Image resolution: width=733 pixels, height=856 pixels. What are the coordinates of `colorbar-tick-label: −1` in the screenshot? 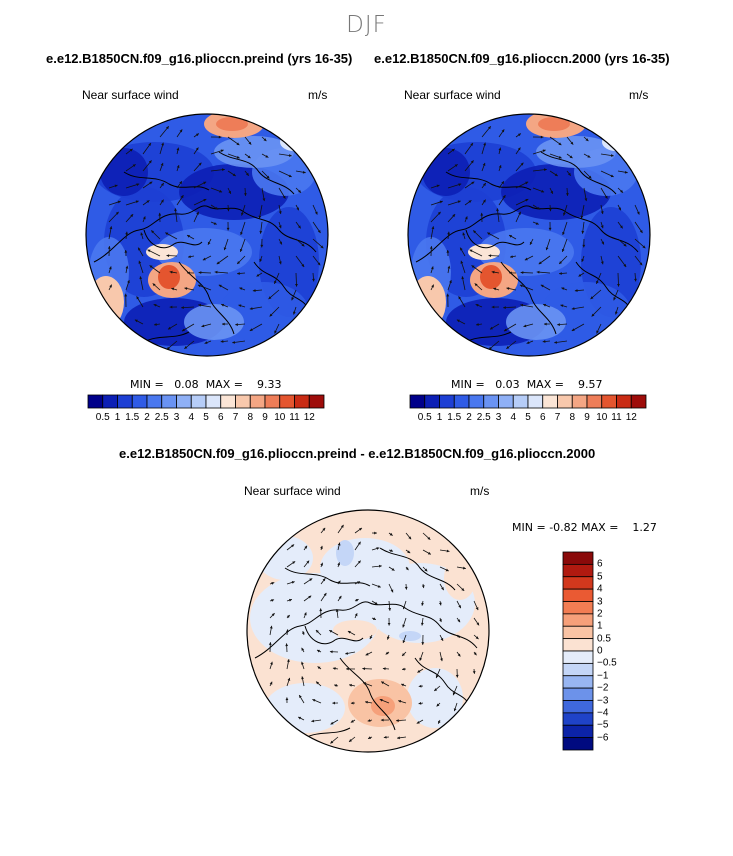 It's located at (603, 676).